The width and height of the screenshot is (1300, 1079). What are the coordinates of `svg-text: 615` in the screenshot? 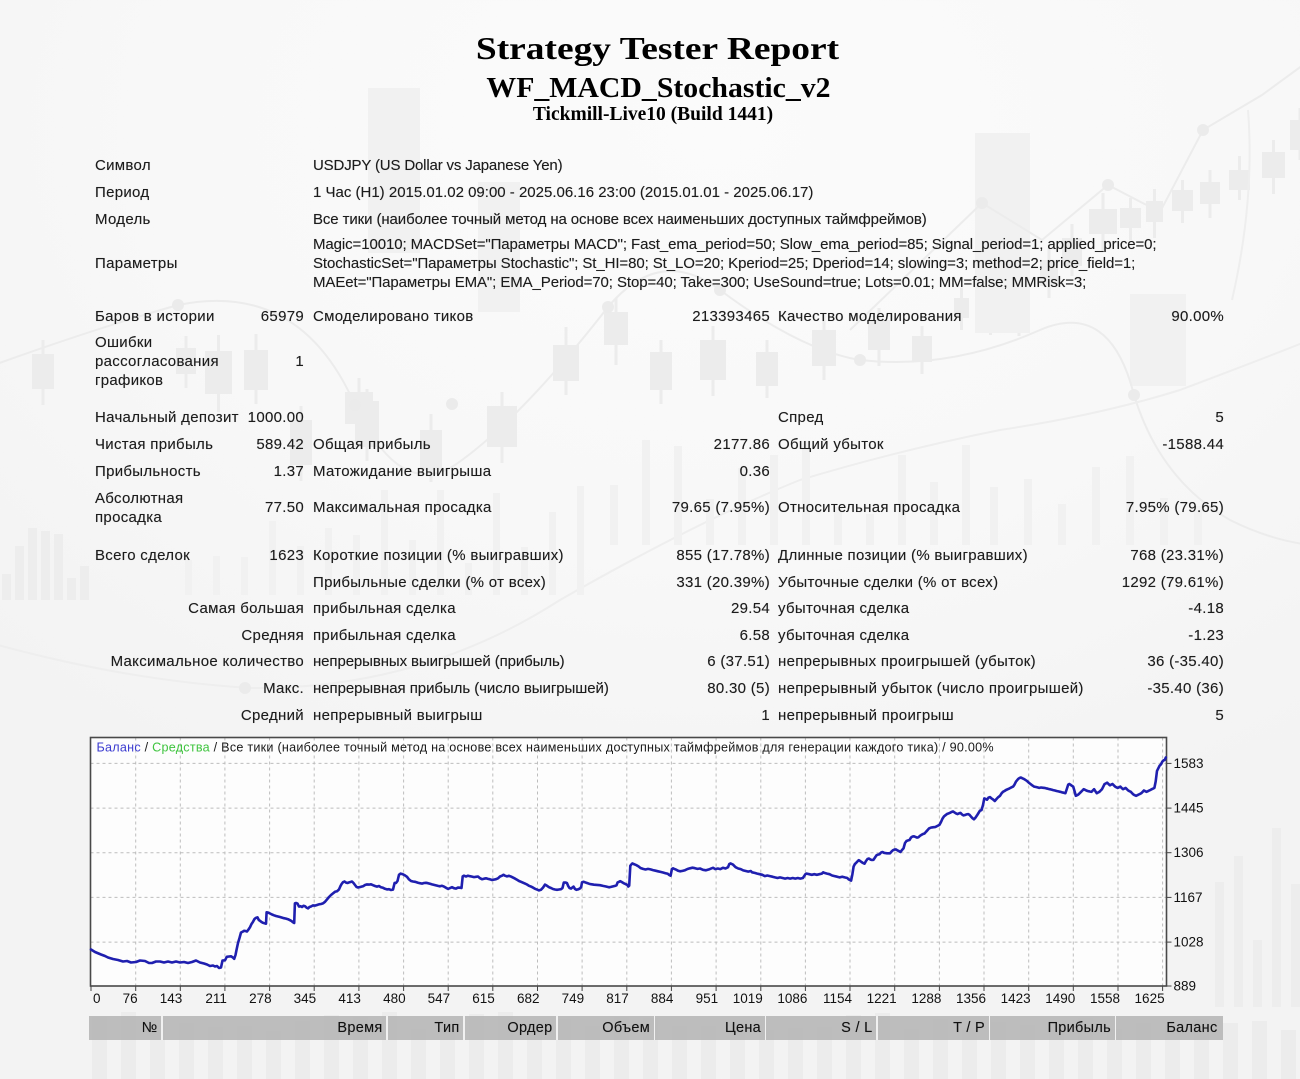 It's located at (483, 998).